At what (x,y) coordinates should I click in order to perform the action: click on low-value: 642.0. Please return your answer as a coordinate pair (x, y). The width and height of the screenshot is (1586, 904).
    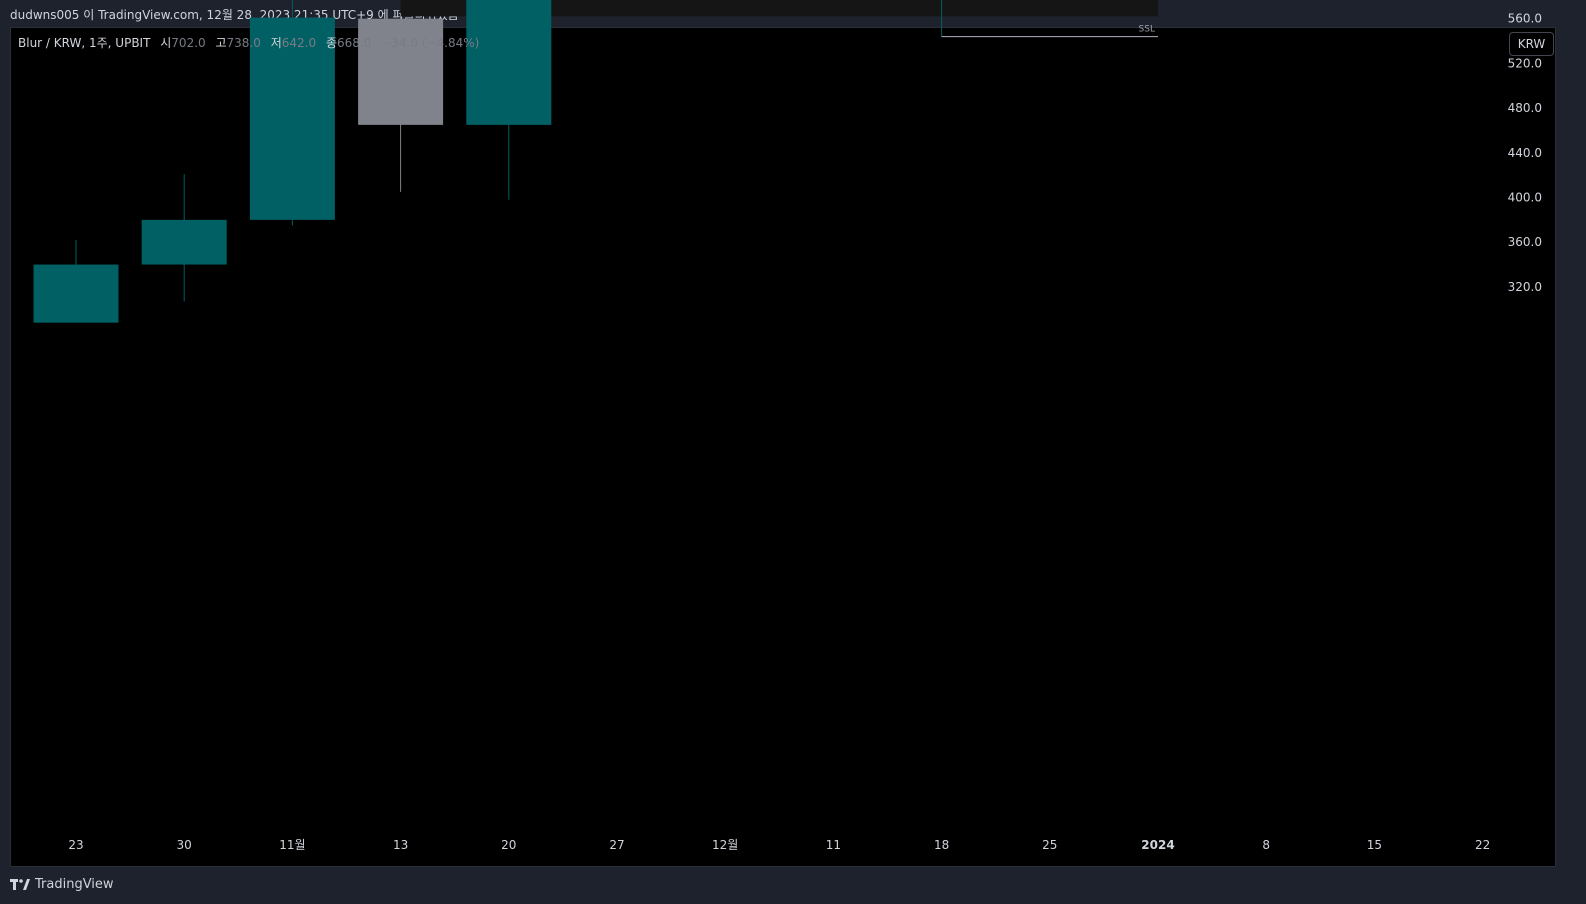
    Looking at the image, I should click on (299, 43).